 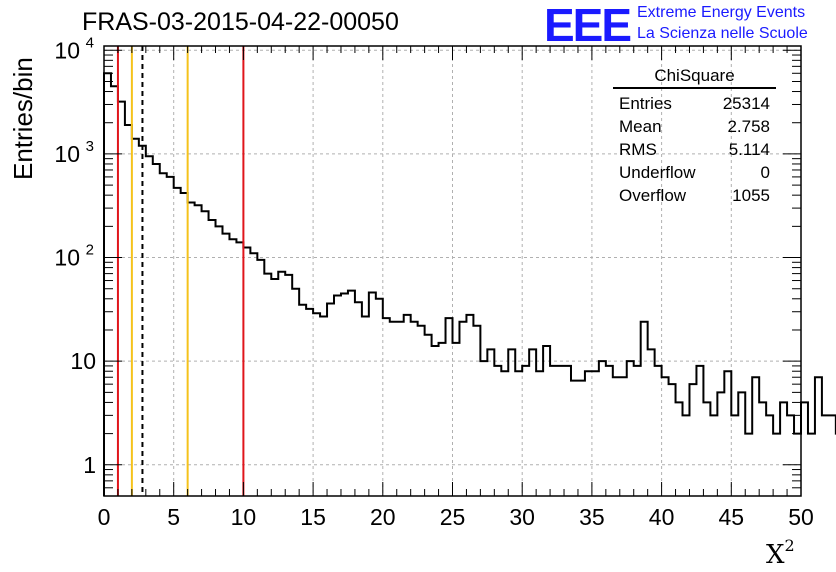 I want to click on x-tick-label: 0, so click(x=104, y=517).